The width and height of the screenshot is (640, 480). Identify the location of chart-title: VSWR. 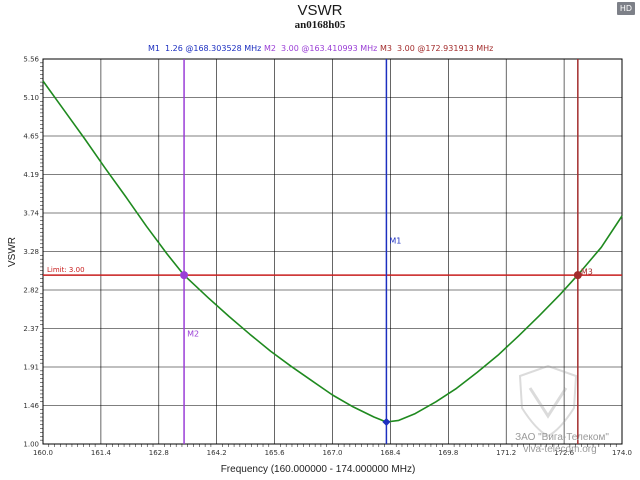
(320, 10).